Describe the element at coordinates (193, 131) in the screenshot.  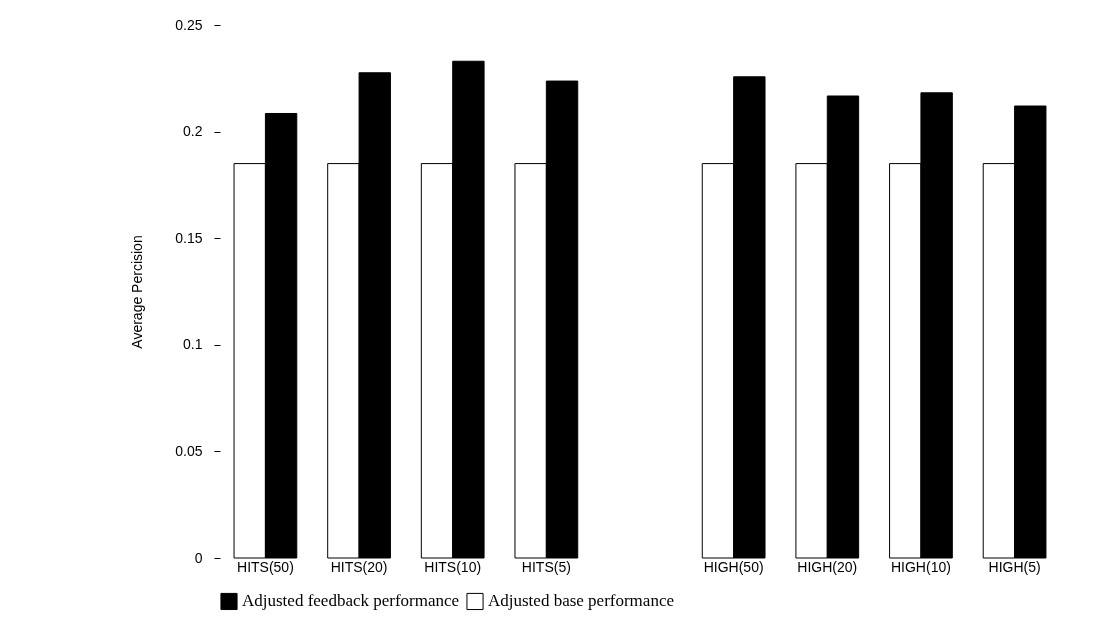
I see `y-tick-label: 0.2` at that location.